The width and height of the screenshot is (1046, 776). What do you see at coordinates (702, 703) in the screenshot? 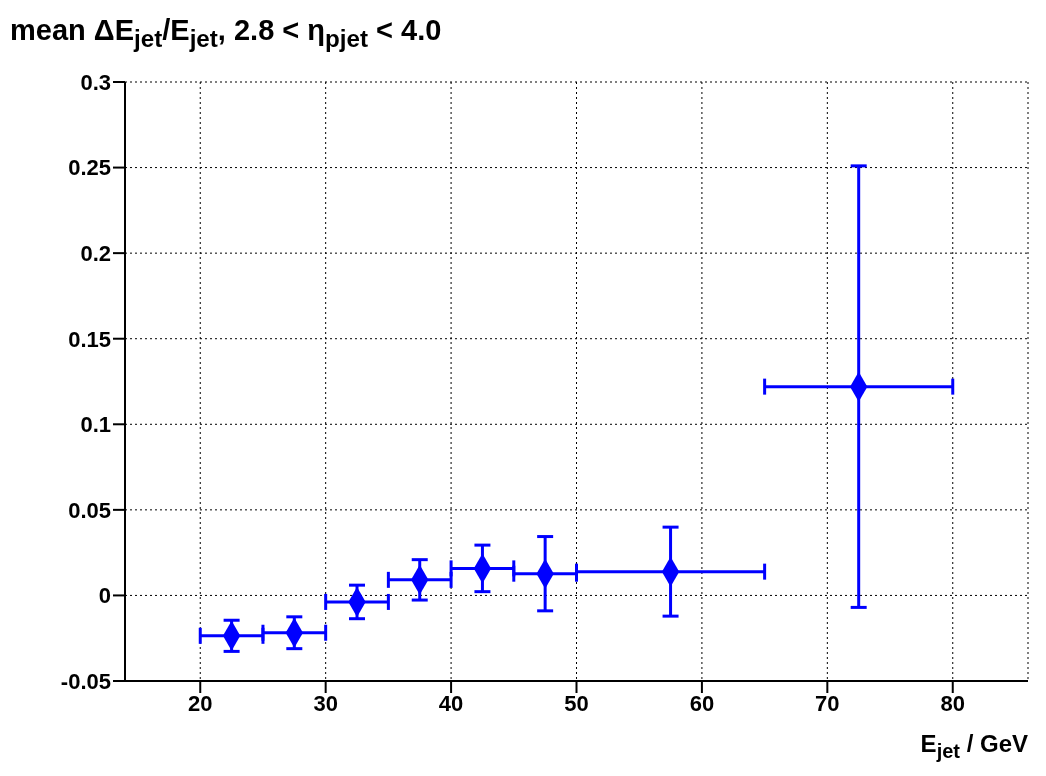
I see `x-tick-label: 60` at bounding box center [702, 703].